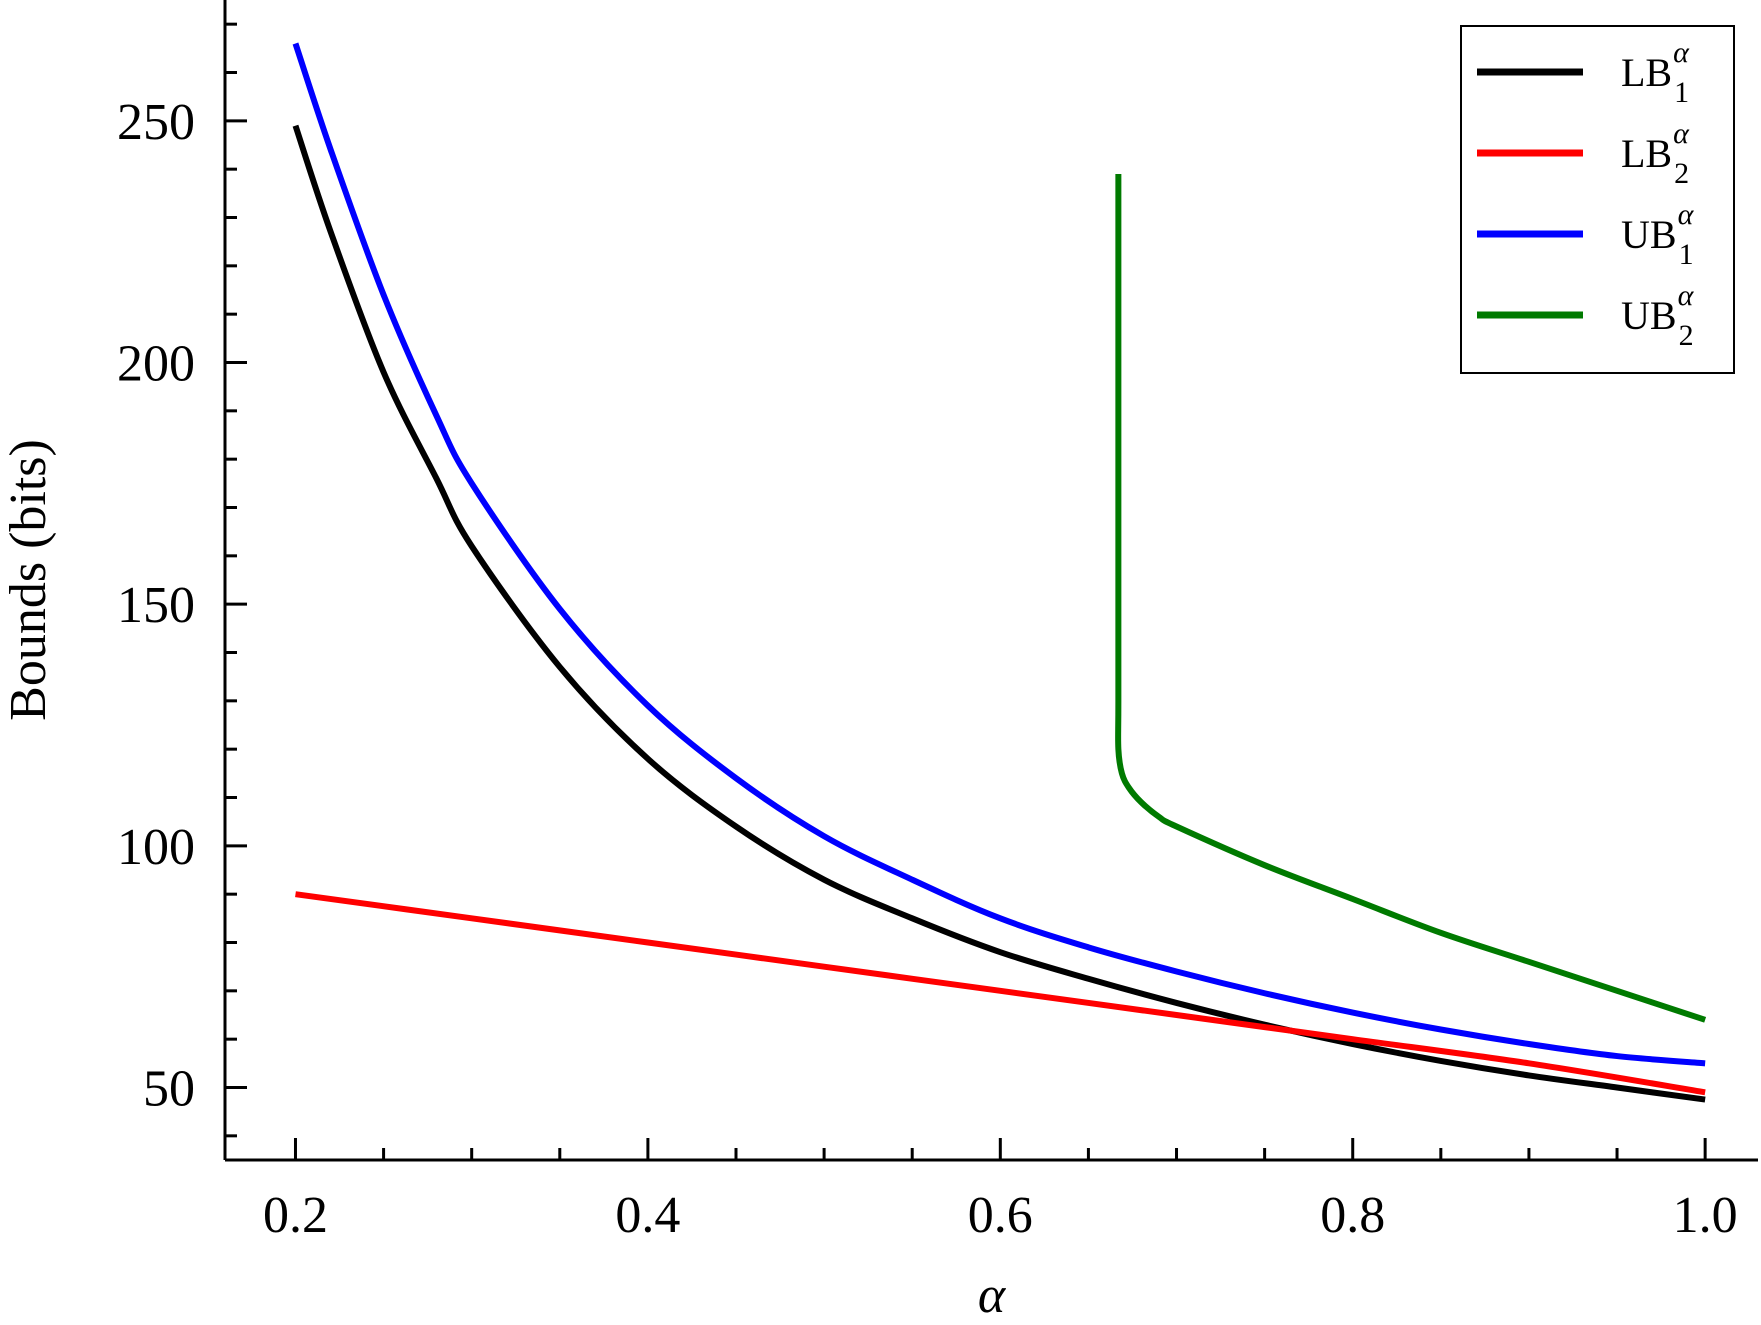 This screenshot has height=1325, width=1761. What do you see at coordinates (156, 605) in the screenshot?
I see `y-tick-label: 150` at bounding box center [156, 605].